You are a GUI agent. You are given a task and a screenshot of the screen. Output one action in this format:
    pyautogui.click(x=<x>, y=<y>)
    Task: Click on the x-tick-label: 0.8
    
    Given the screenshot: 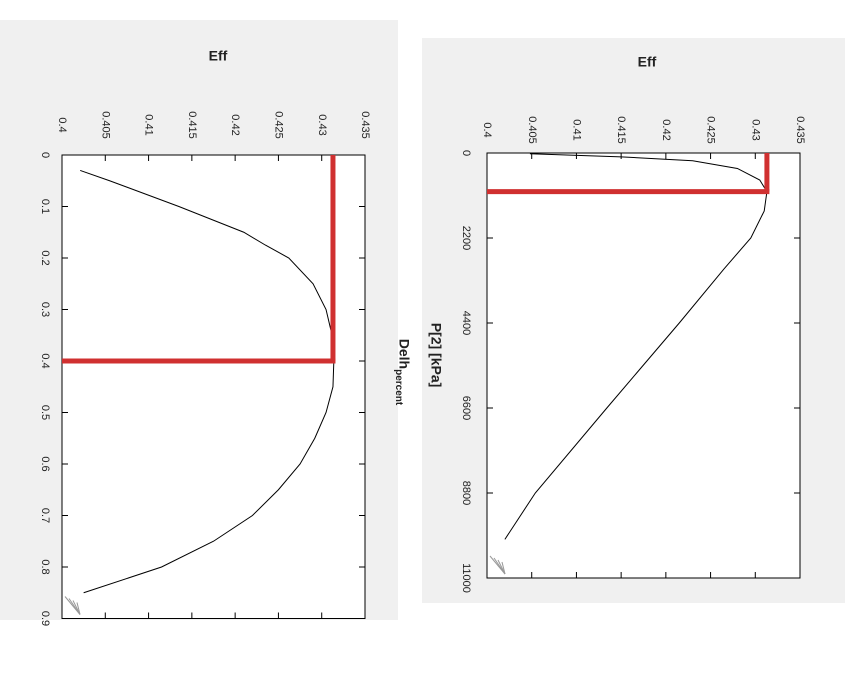 What is the action you would take?
    pyautogui.click(x=45, y=566)
    